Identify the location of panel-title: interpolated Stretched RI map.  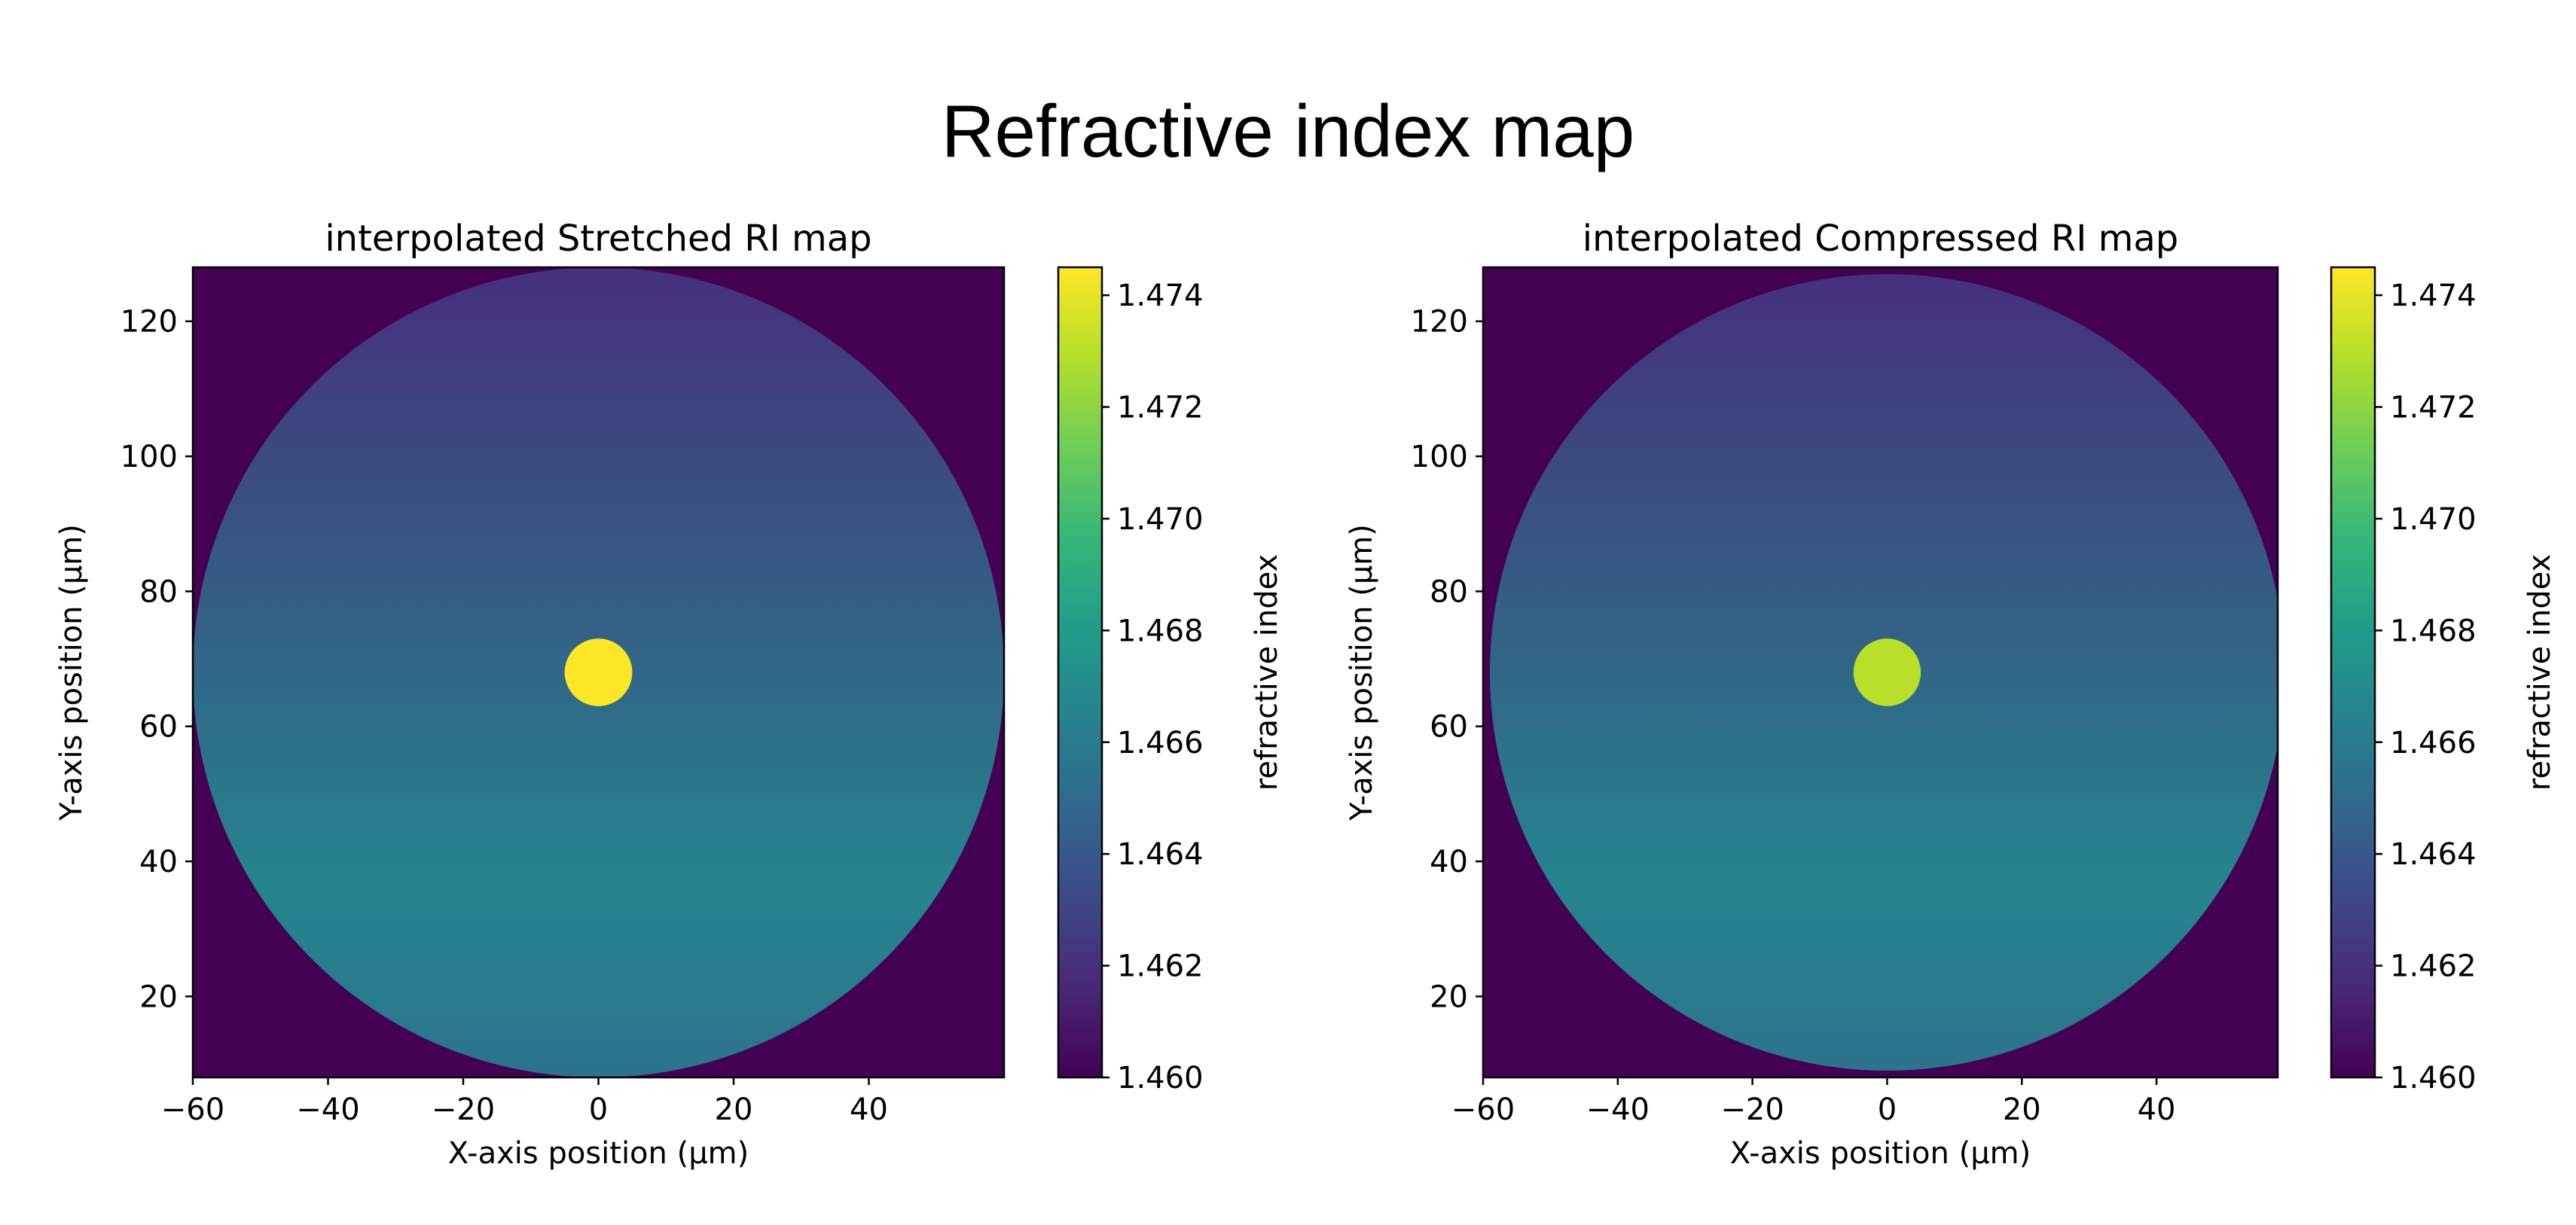
(598, 239).